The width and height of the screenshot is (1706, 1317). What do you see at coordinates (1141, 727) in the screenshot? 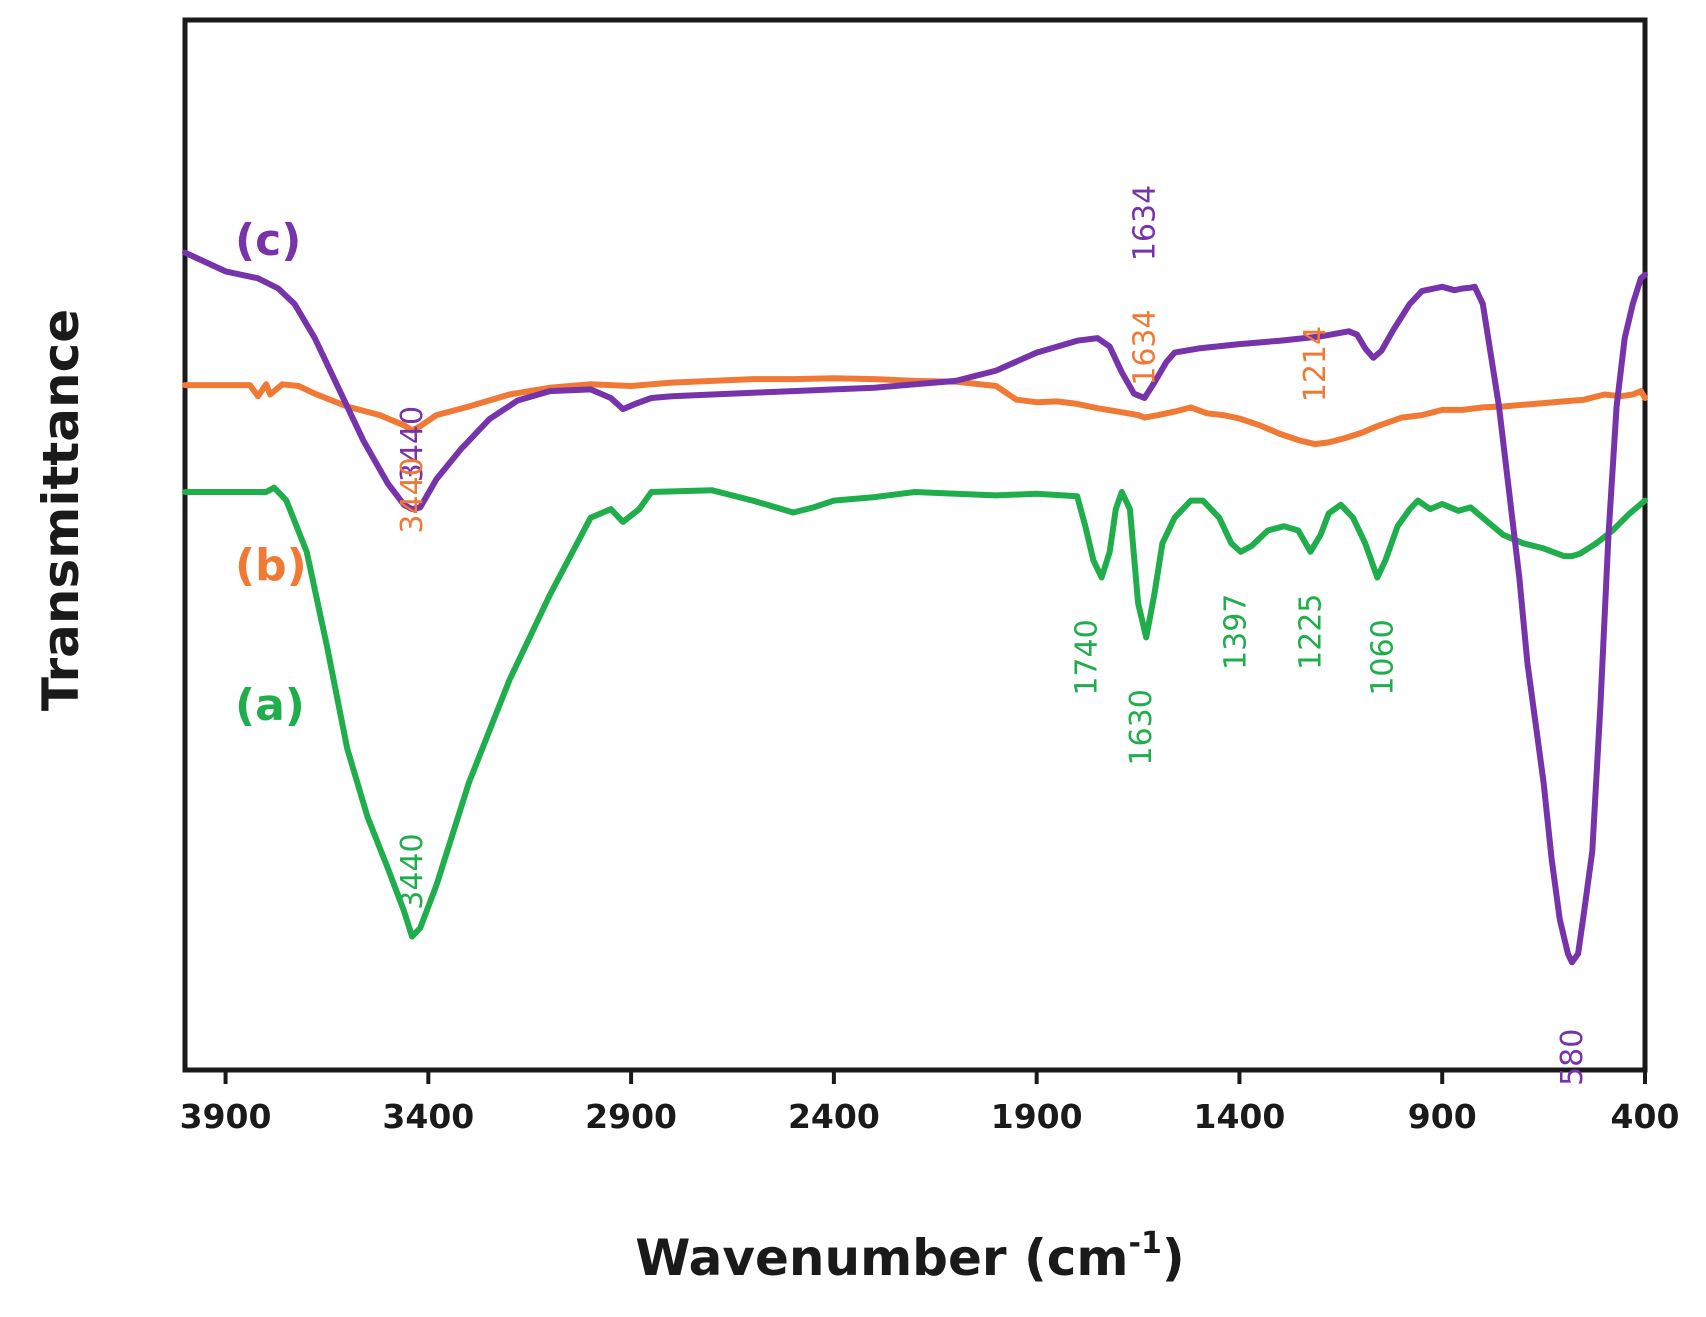
I see `peak-label: 1630` at bounding box center [1141, 727].